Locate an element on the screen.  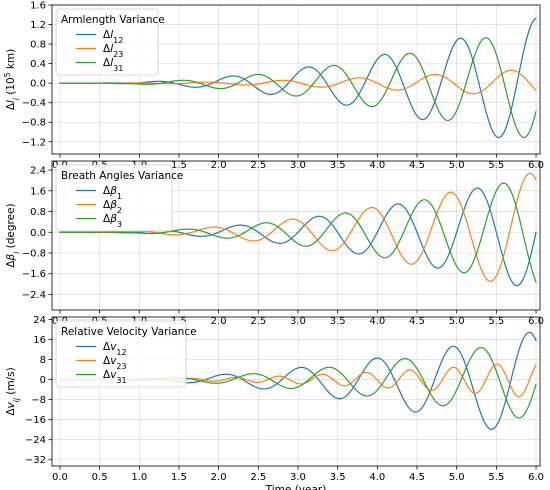
legend-entry-label: Δβ3 is located at coordinates (112, 221).